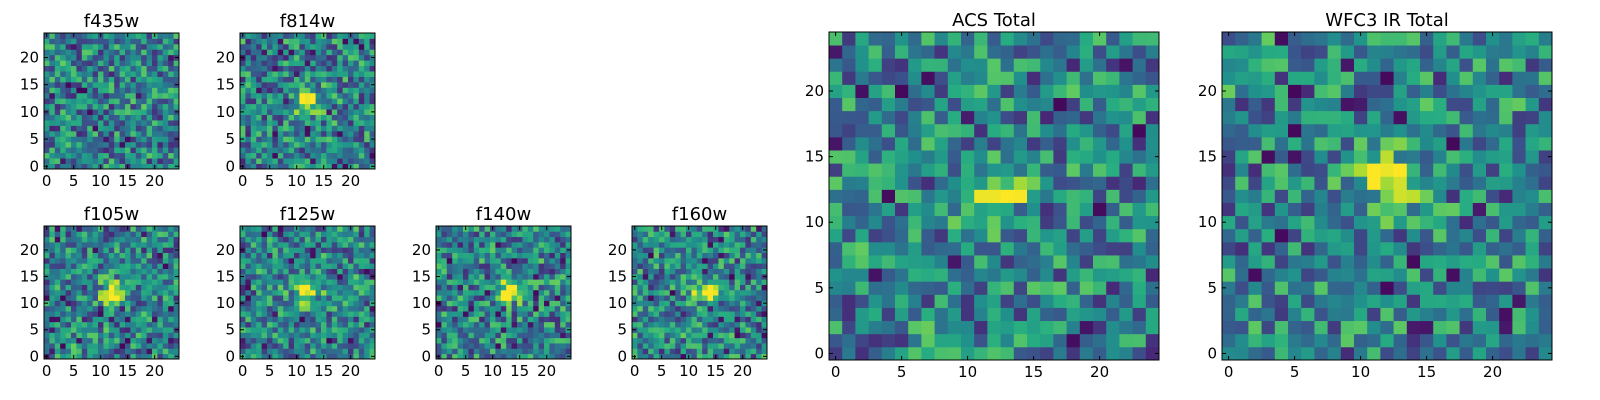  Describe the element at coordinates (546, 371) in the screenshot. I see `x-tick-label: 20` at that location.